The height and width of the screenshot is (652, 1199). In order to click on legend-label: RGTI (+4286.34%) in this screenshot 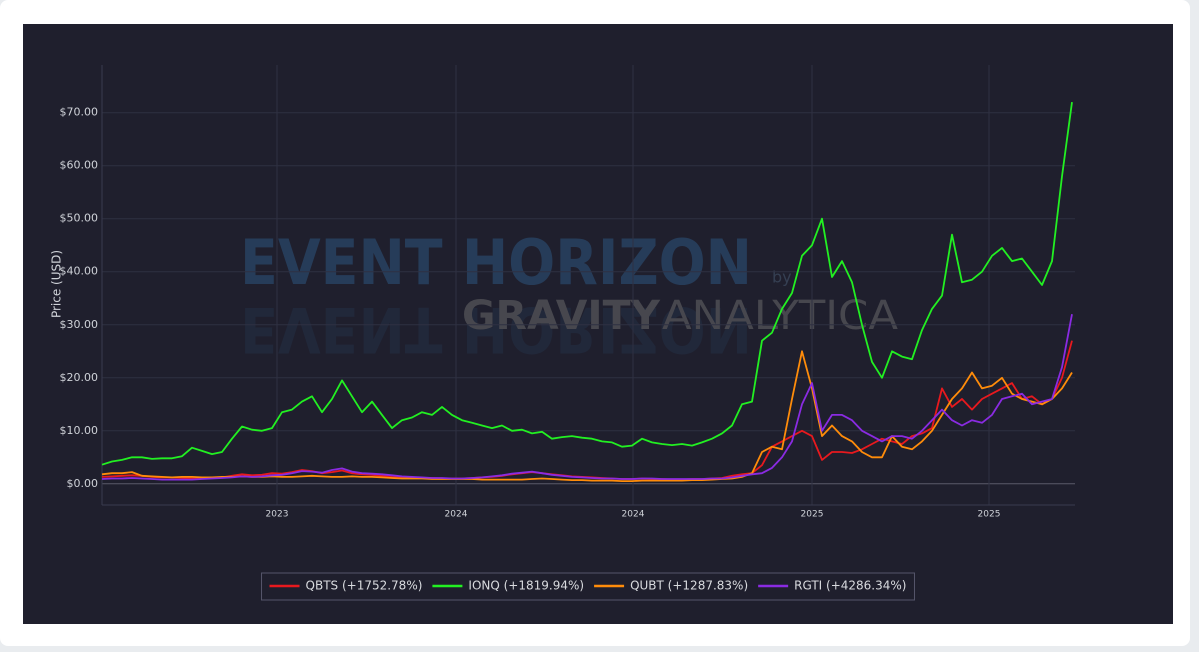, I will do `click(850, 586)`.